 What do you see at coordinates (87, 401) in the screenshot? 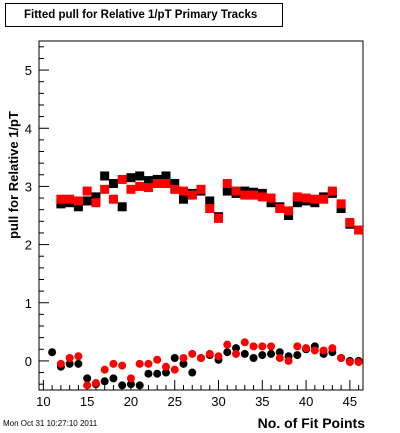
I see `x-tick-label: 15` at bounding box center [87, 401].